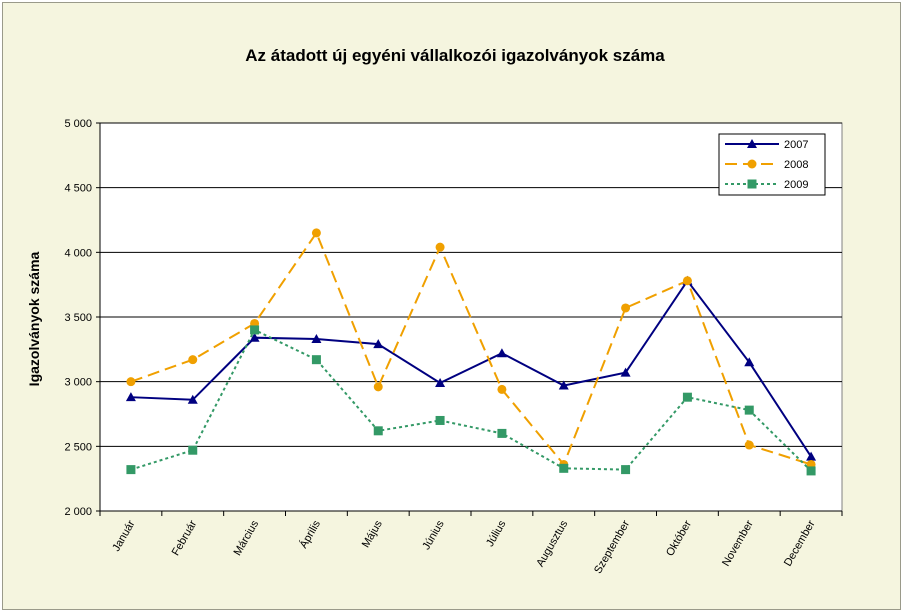 Image resolution: width=905 pixels, height=614 pixels. Describe the element at coordinates (78, 124) in the screenshot. I see `y-tick-label: 5 000` at that location.